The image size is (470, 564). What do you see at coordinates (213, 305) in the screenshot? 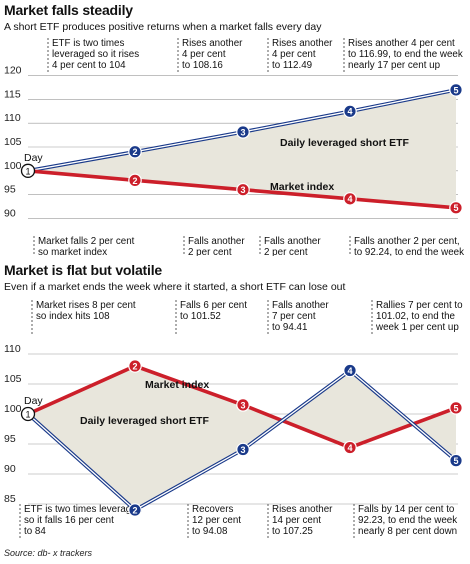
I see `annotation-line: Falls 6 per cent` at bounding box center [213, 305].